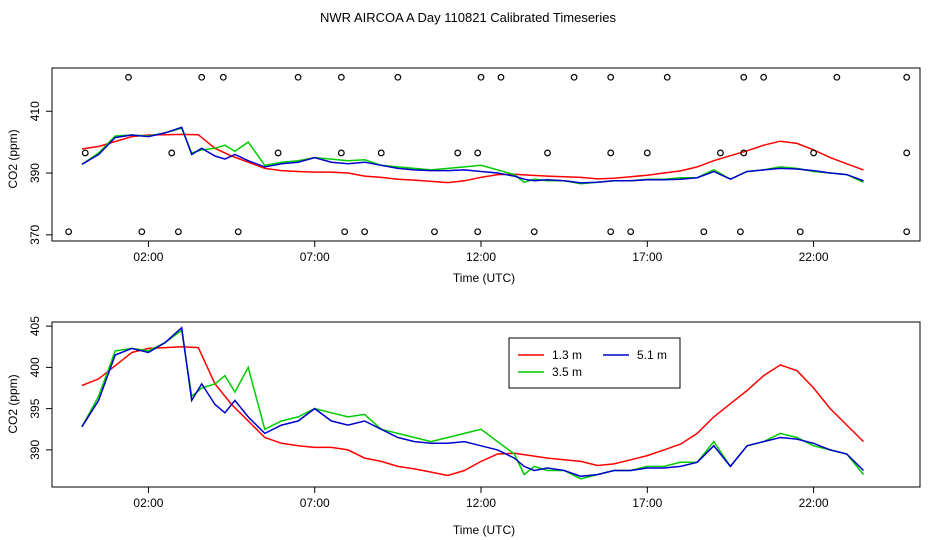  I want to click on top-y-axis: 370 390 410, so click(40, 173).